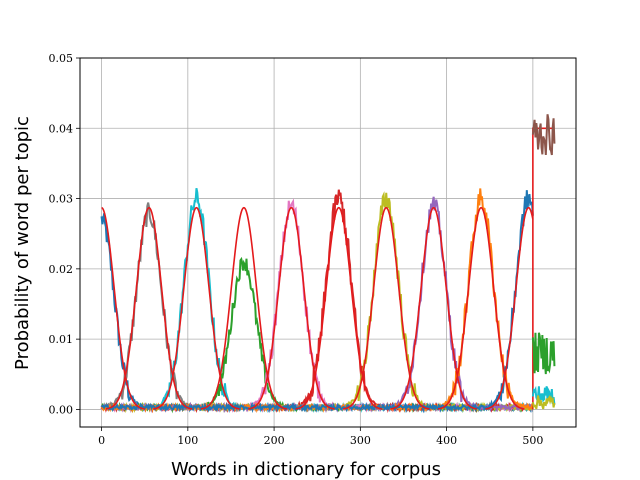 This screenshot has height=480, width=640. What do you see at coordinates (306, 469) in the screenshot?
I see `x-axis-title: Words in dictionary for corpus` at bounding box center [306, 469].